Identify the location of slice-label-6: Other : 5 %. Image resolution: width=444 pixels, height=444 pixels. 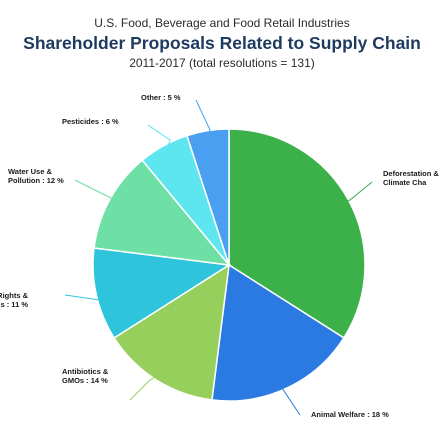
(161, 97).